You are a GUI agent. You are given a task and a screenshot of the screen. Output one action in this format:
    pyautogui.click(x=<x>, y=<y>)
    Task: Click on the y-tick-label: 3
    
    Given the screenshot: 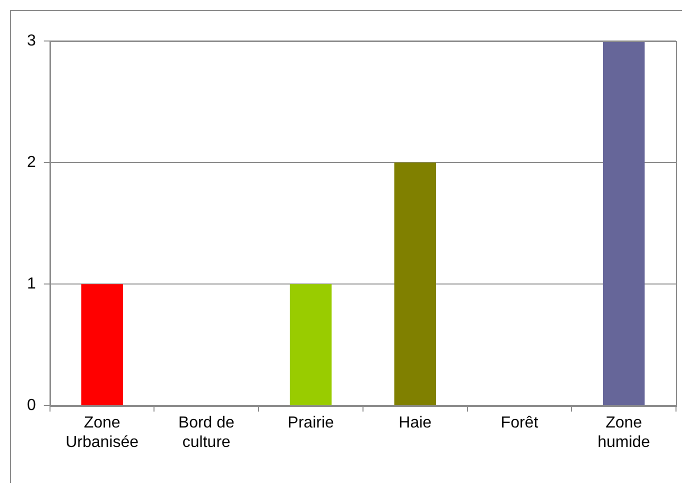 What is the action you would take?
    pyautogui.click(x=31, y=41)
    